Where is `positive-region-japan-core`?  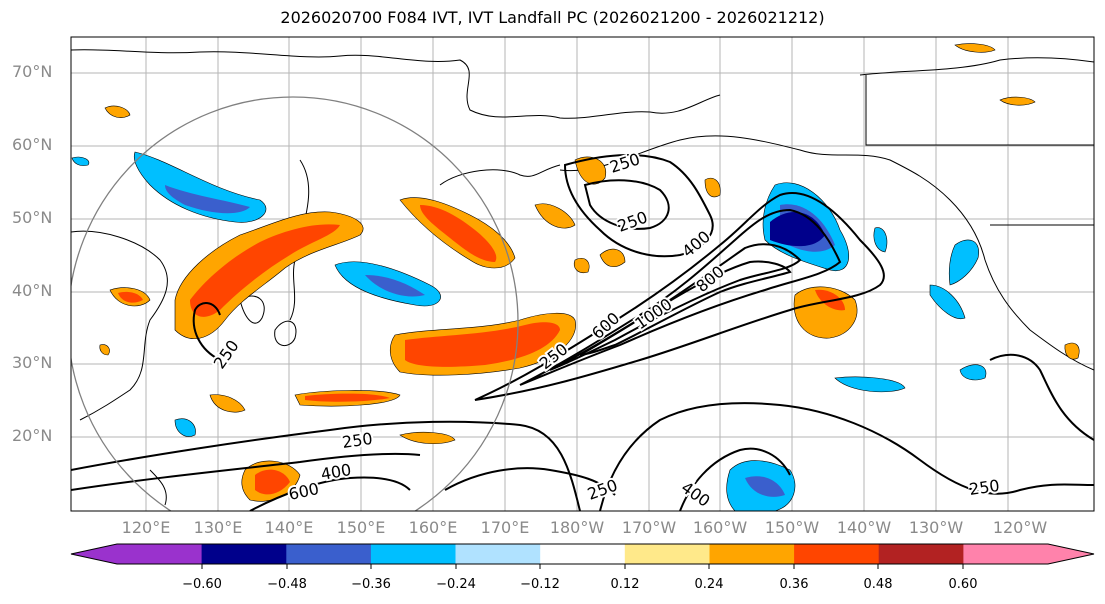
positive-region-japan-core is located at coordinates (265, 270).